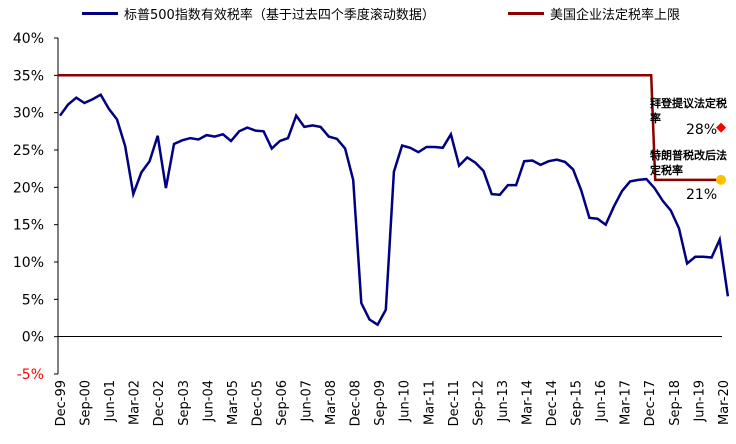  What do you see at coordinates (257, 403) in the screenshot?
I see `x-tick-label: Dec-05` at bounding box center [257, 403].